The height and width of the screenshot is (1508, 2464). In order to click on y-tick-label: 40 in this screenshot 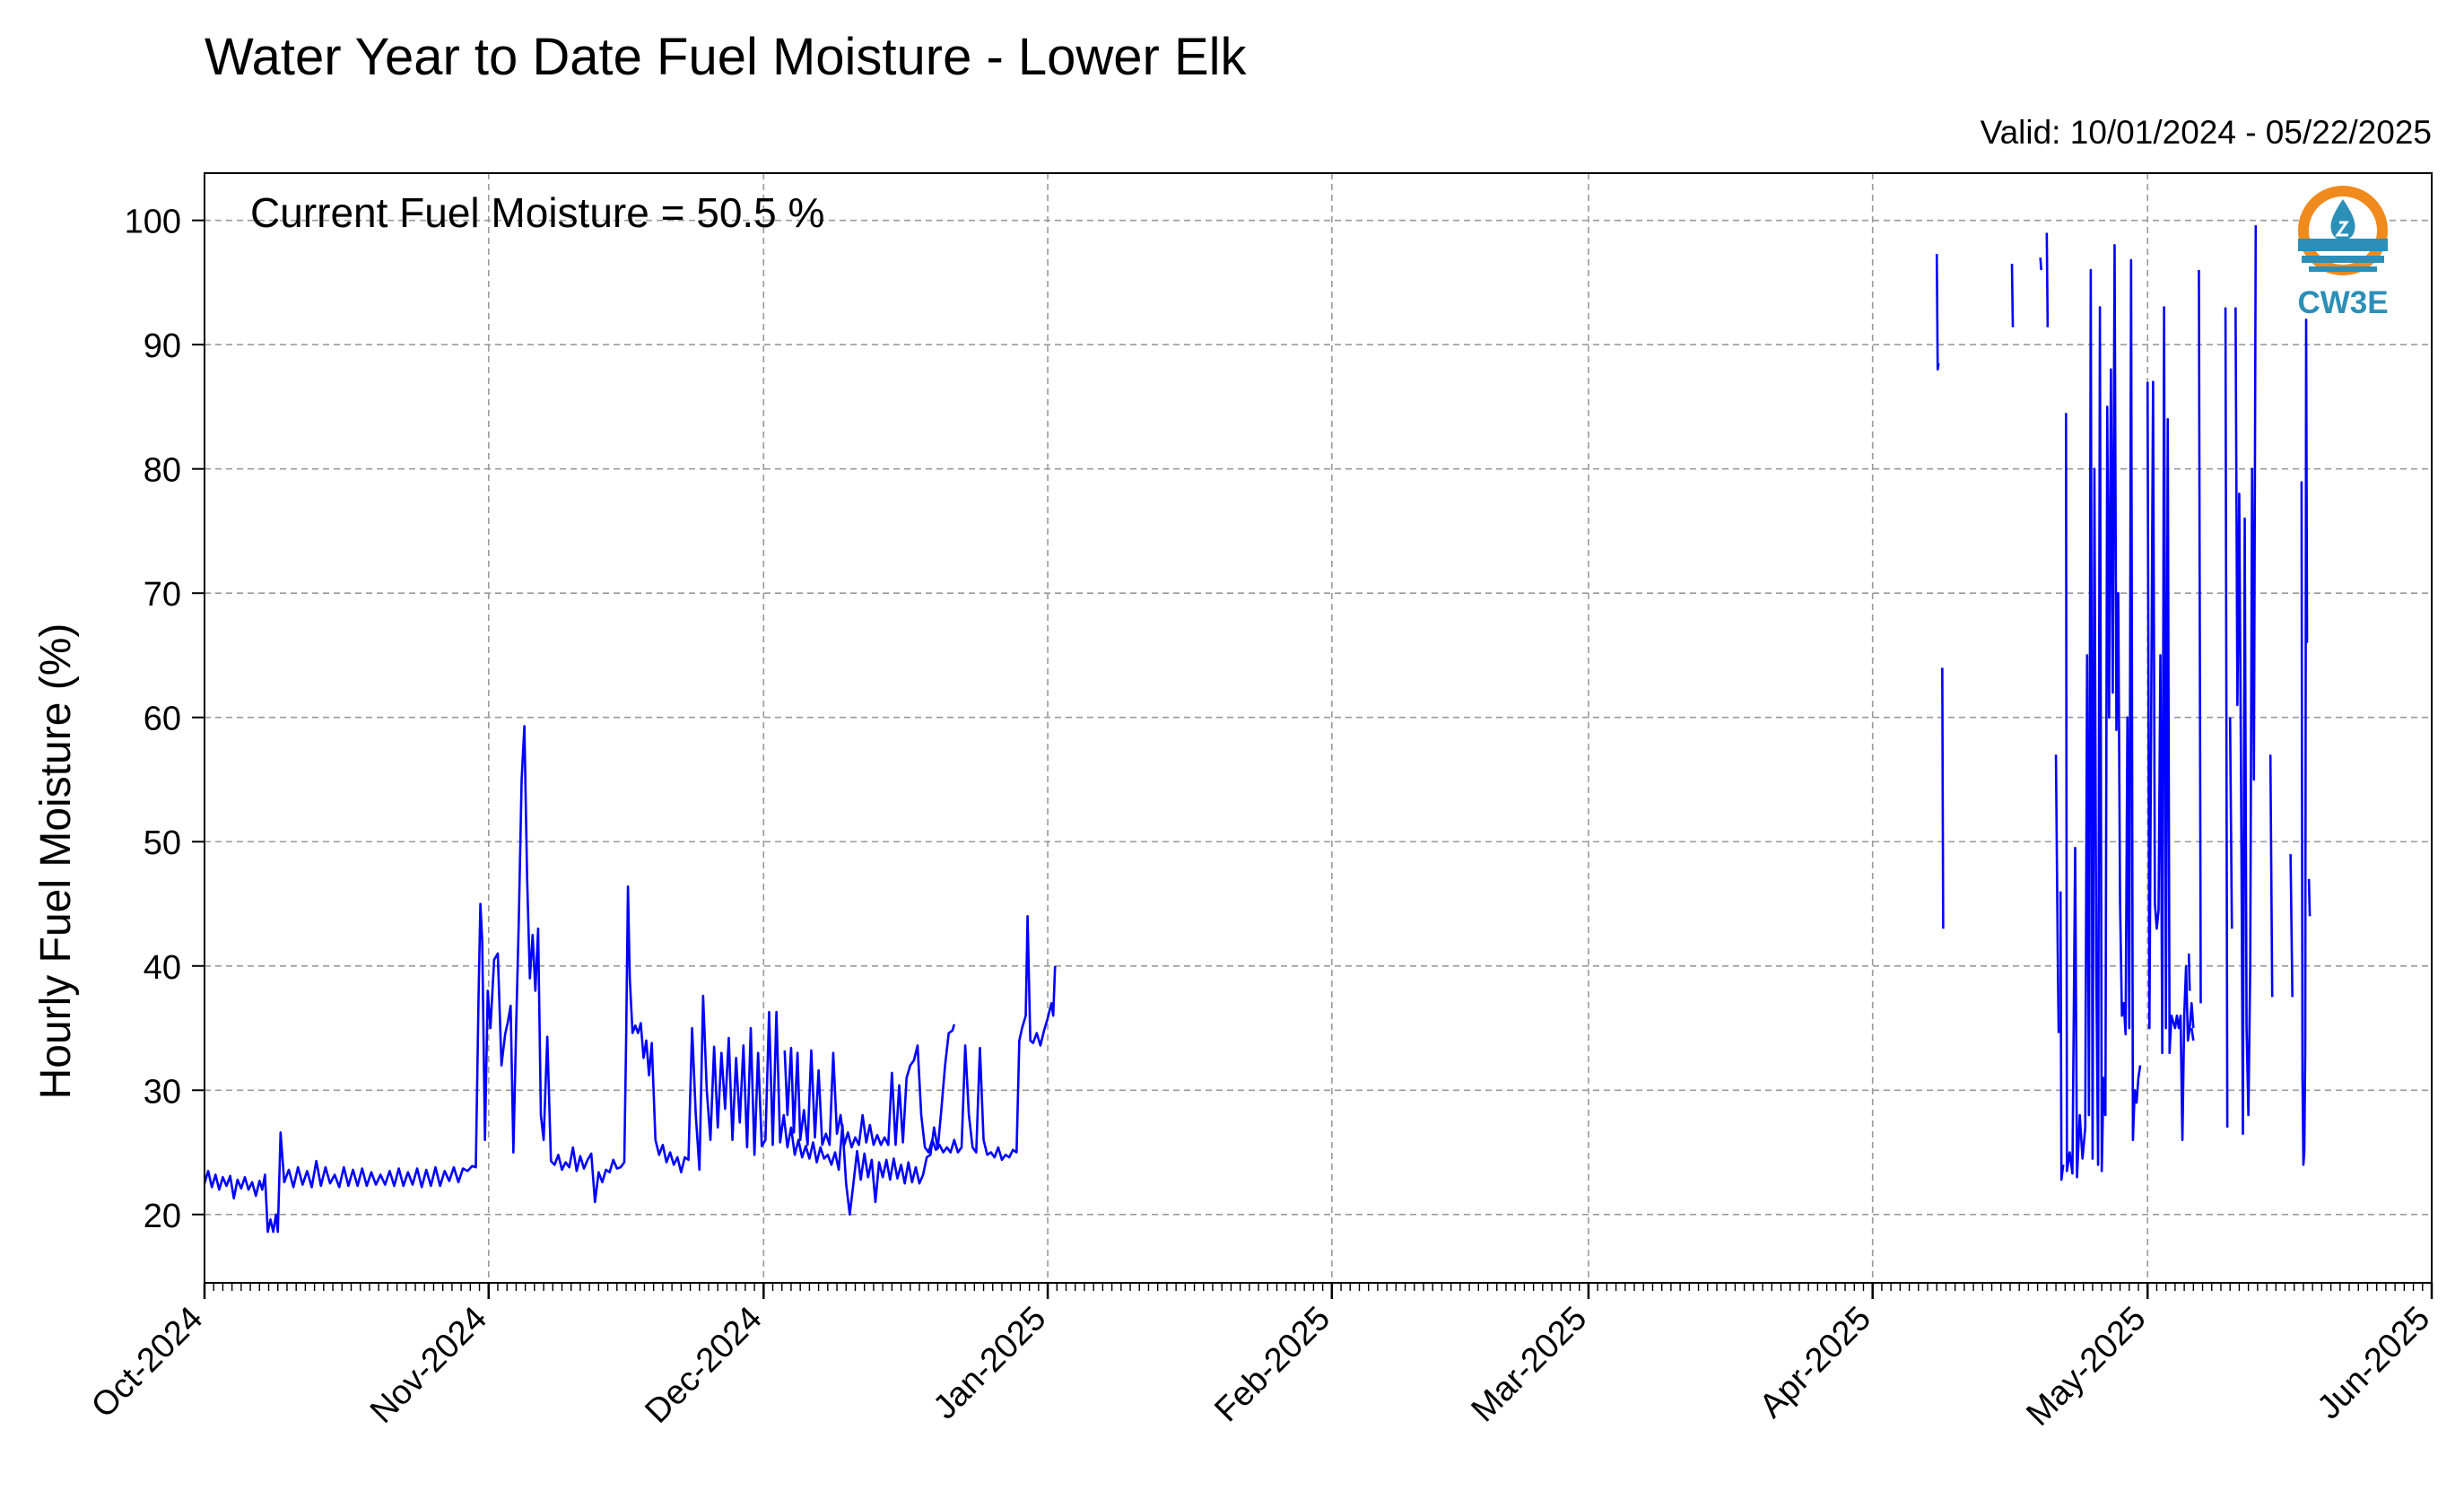, I will do `click(162, 968)`.